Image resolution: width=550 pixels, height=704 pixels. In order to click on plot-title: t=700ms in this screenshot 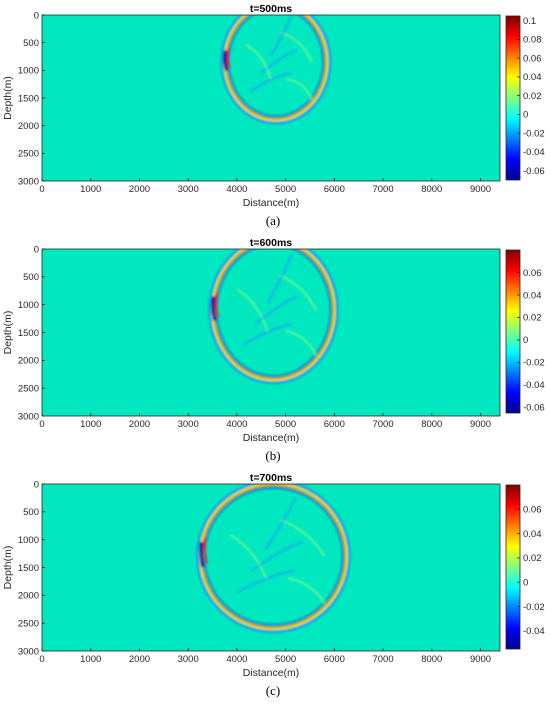, I will do `click(271, 478)`.